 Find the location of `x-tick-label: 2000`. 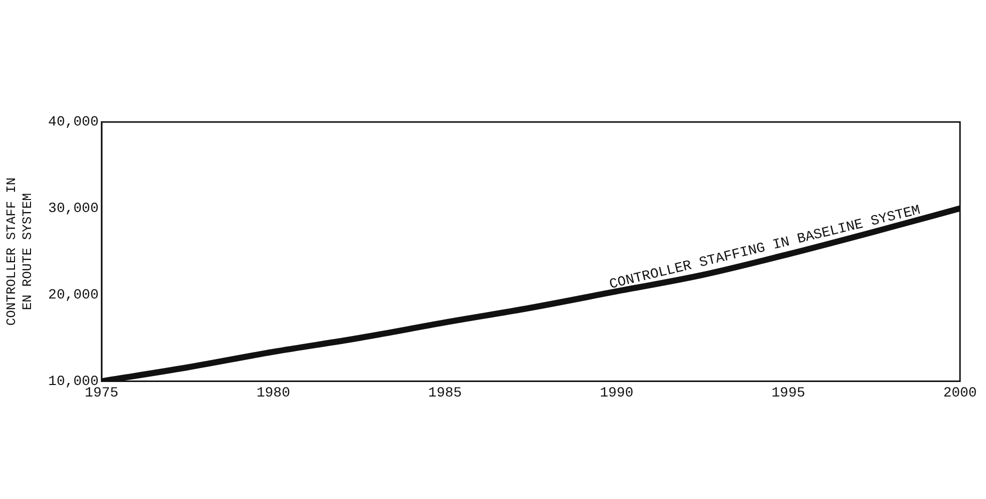

x-tick-label: 2000 is located at coordinates (960, 393).